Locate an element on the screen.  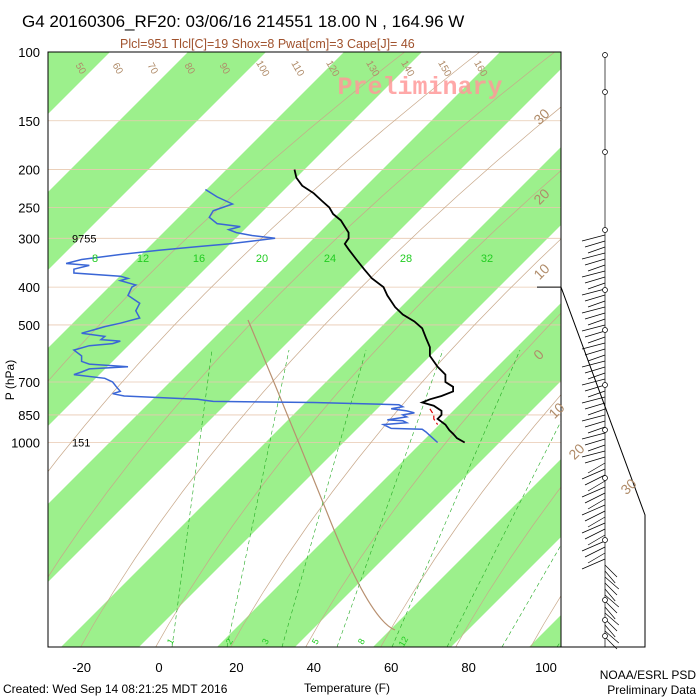
mixing-ratio-bottom-label: 5 is located at coordinates (315, 641).